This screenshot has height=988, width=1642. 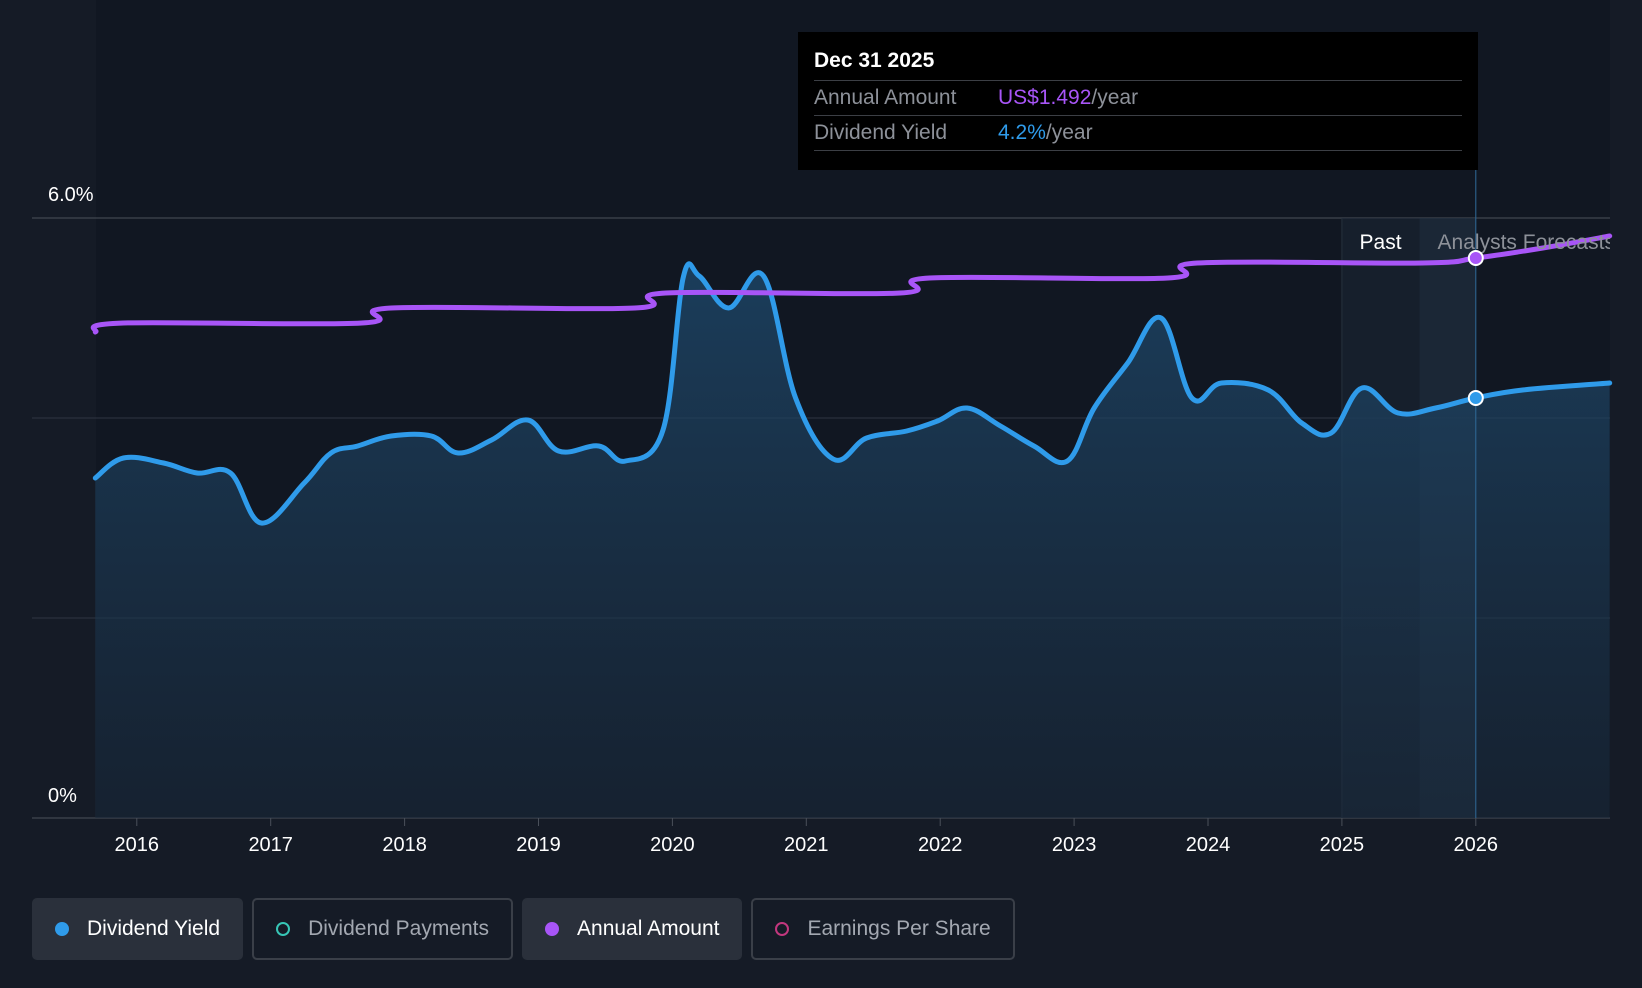 What do you see at coordinates (404, 845) in the screenshot?
I see `x-tick-label: 2018` at bounding box center [404, 845].